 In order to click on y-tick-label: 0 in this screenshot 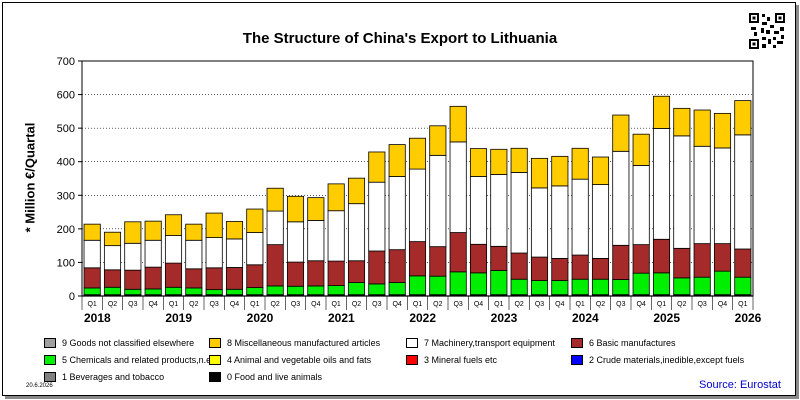, I will do `click(72, 297)`.